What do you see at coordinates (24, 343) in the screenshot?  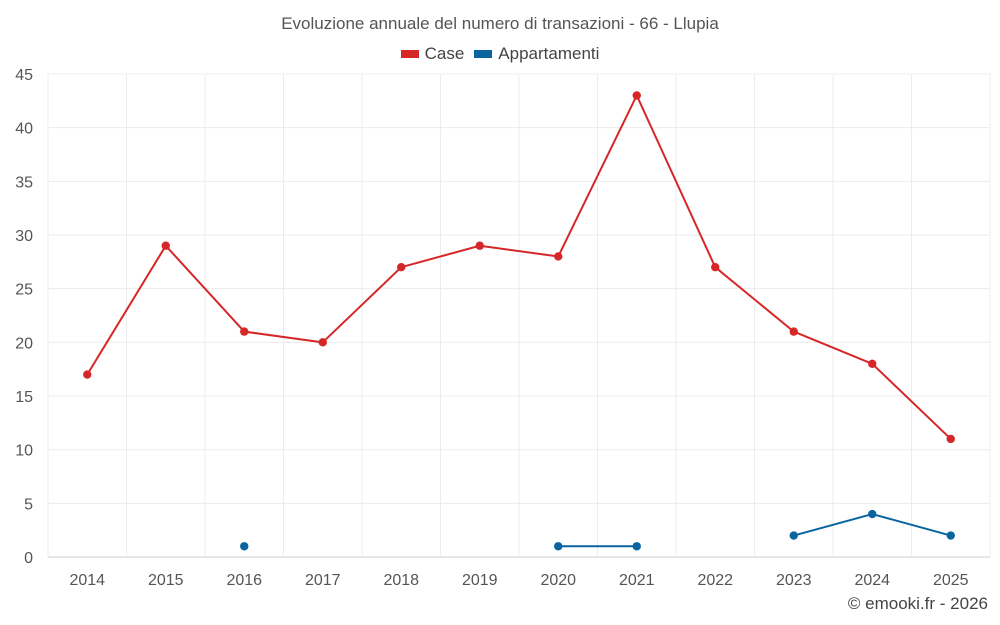 I see `y-tick-label: 20` at bounding box center [24, 343].